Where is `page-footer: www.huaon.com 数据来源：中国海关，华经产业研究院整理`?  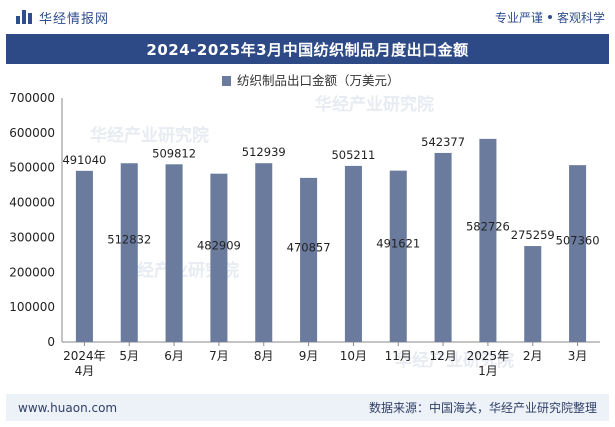
page-footer: www.huaon.com 数据来源：中国海关，华经产业研究院整理 is located at coordinates (307, 407).